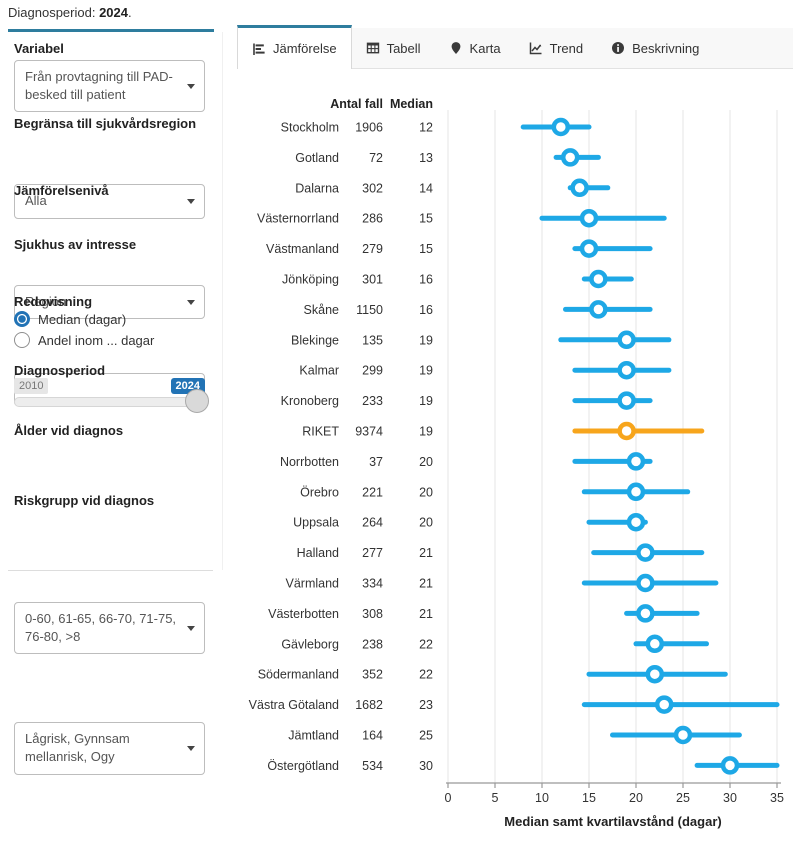  Describe the element at coordinates (515, 735) in the screenshot. I see `chart-row: Jämtland 164 25` at that location.